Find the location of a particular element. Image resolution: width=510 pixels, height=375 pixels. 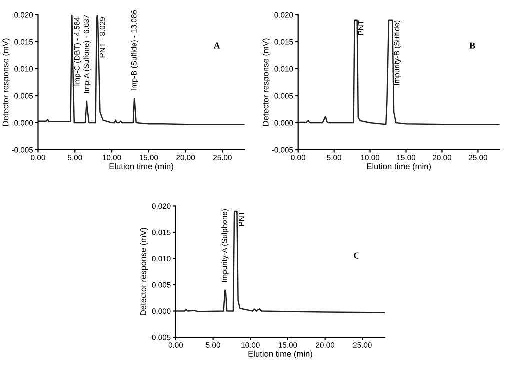

annotation: B is located at coordinates (473, 45).